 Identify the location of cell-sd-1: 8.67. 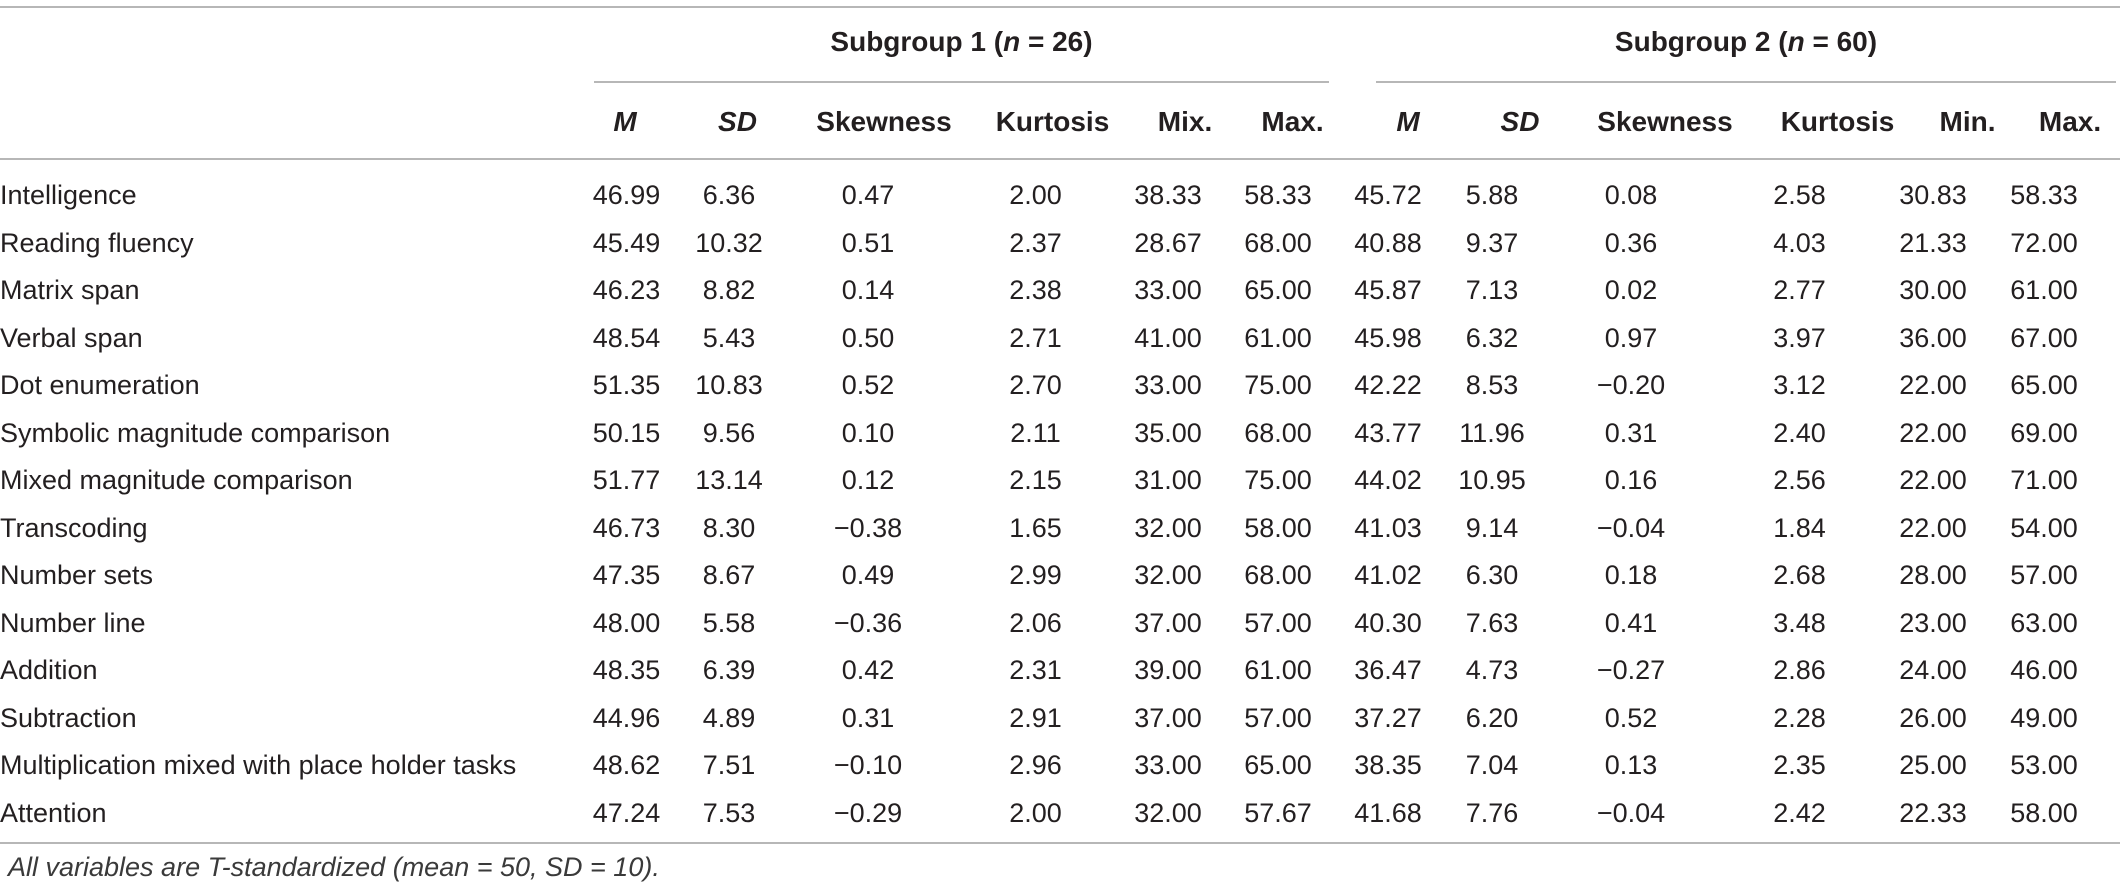
(729, 575).